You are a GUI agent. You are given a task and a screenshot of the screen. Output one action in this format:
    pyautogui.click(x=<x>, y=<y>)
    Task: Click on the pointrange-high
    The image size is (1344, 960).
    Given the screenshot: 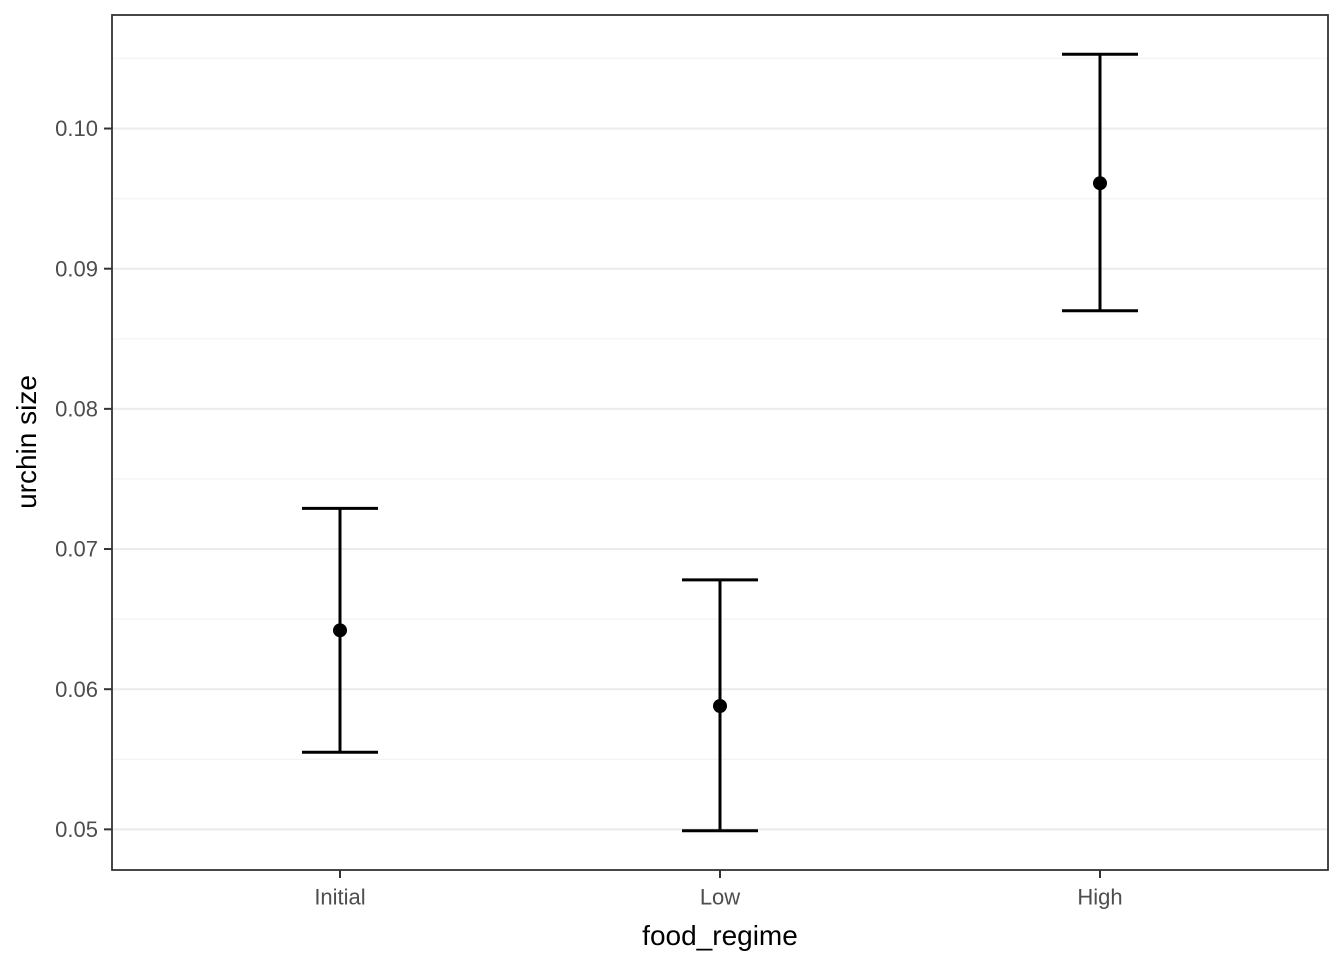 What is the action you would take?
    pyautogui.click(x=1100, y=182)
    